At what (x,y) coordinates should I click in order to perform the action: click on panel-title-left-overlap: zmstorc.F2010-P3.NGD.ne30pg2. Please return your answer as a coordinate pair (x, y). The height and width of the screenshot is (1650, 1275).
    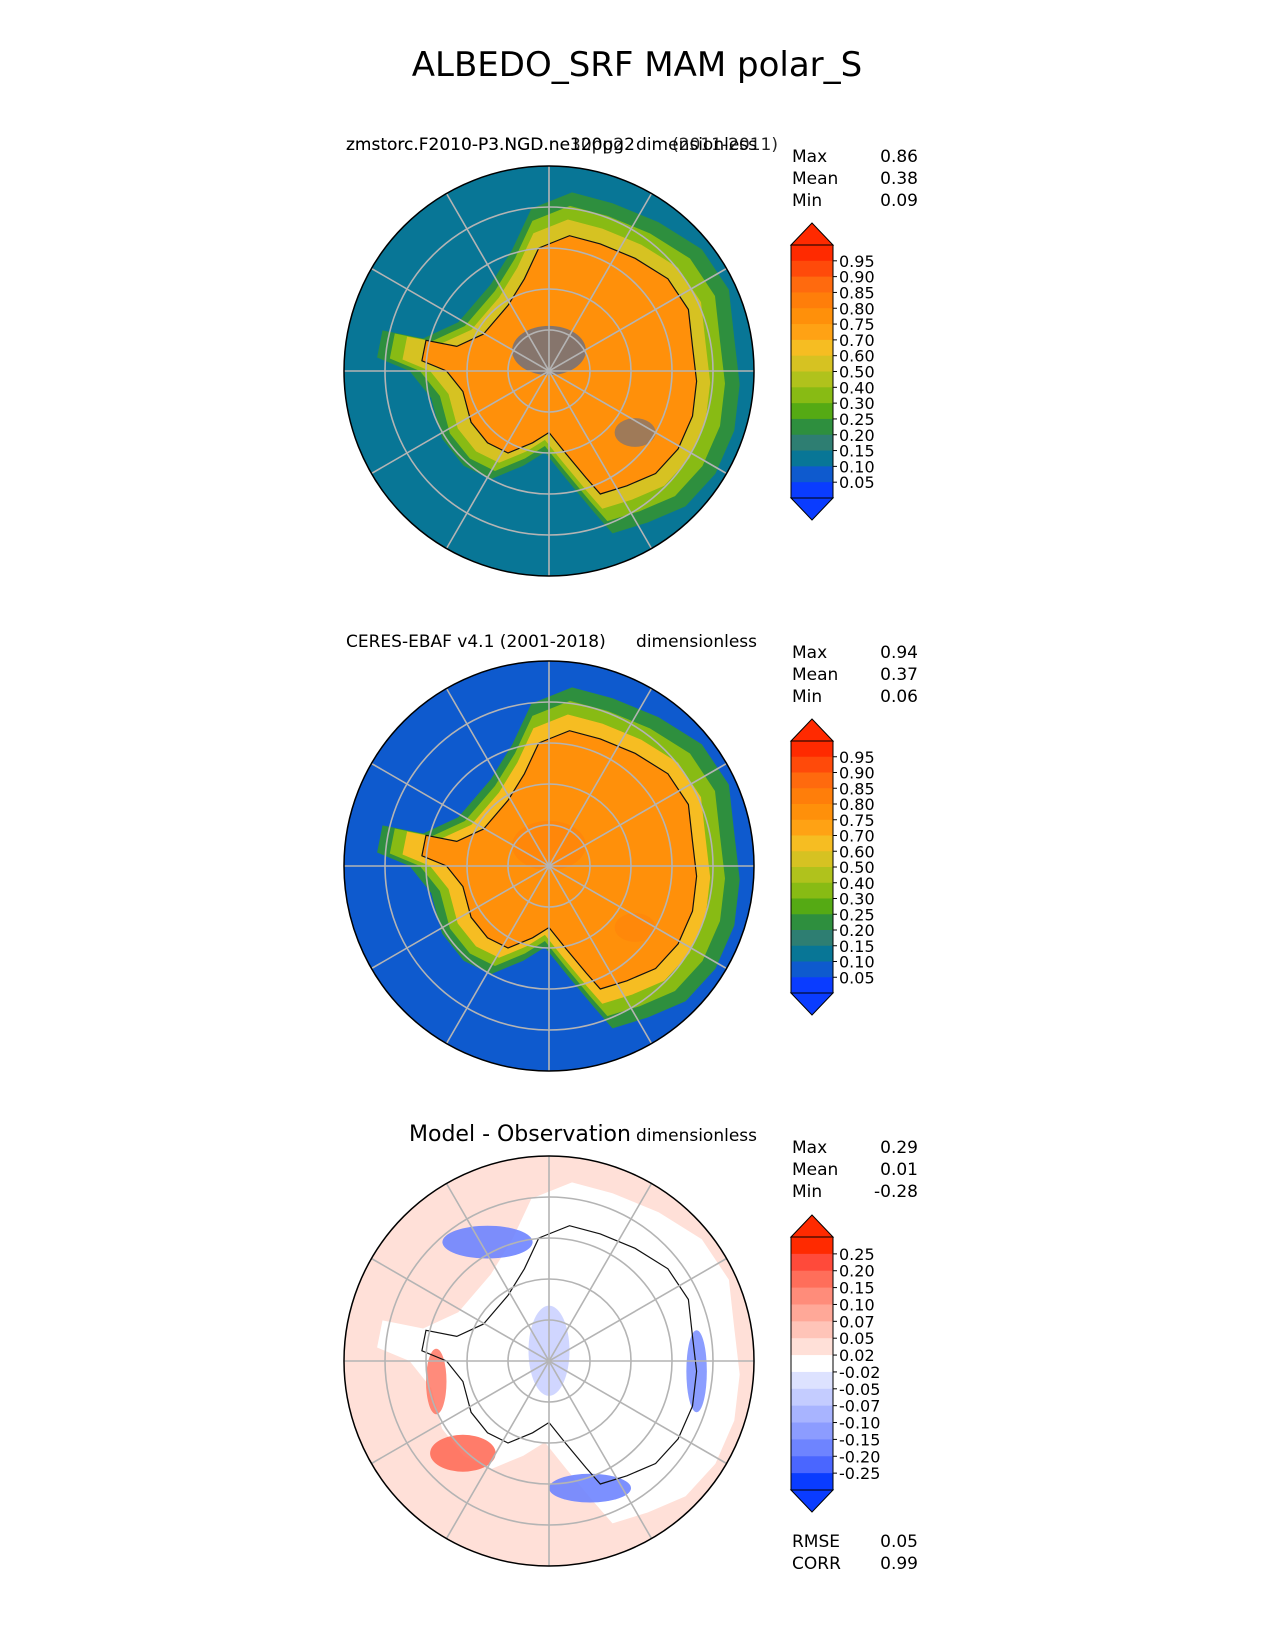
    Looking at the image, I should click on (485, 145).